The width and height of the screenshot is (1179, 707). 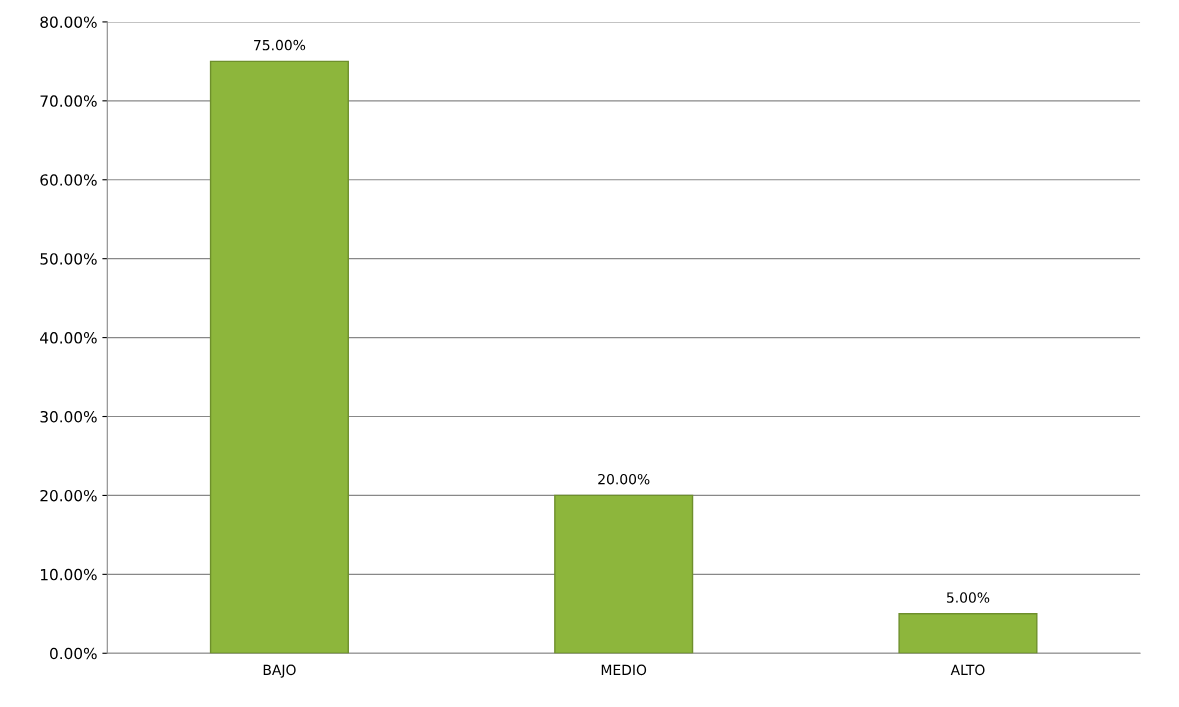 What do you see at coordinates (279, 671) in the screenshot?
I see `x-tick-label: BAJO` at bounding box center [279, 671].